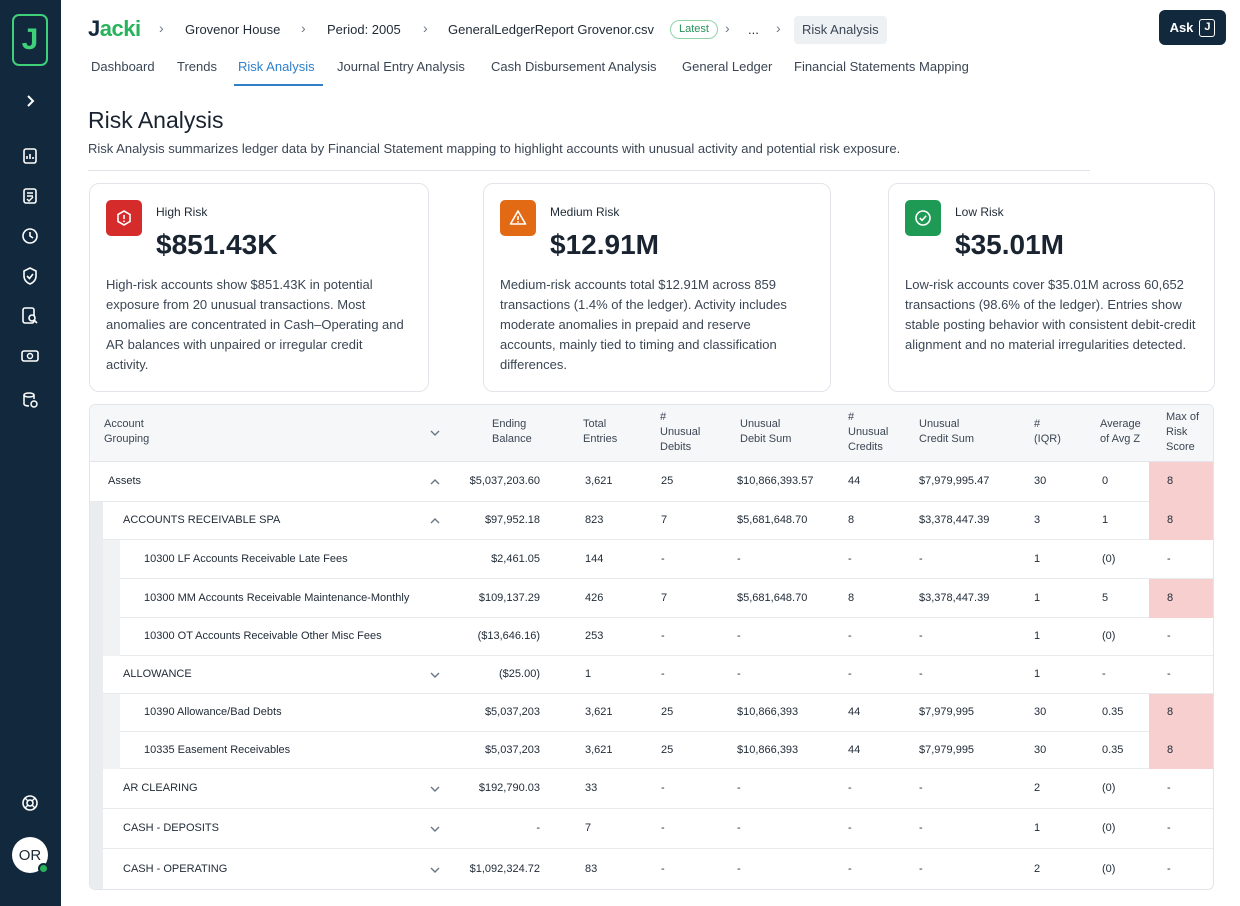 The height and width of the screenshot is (906, 1240). I want to click on header-text: of Avg Z, so click(1120, 439).